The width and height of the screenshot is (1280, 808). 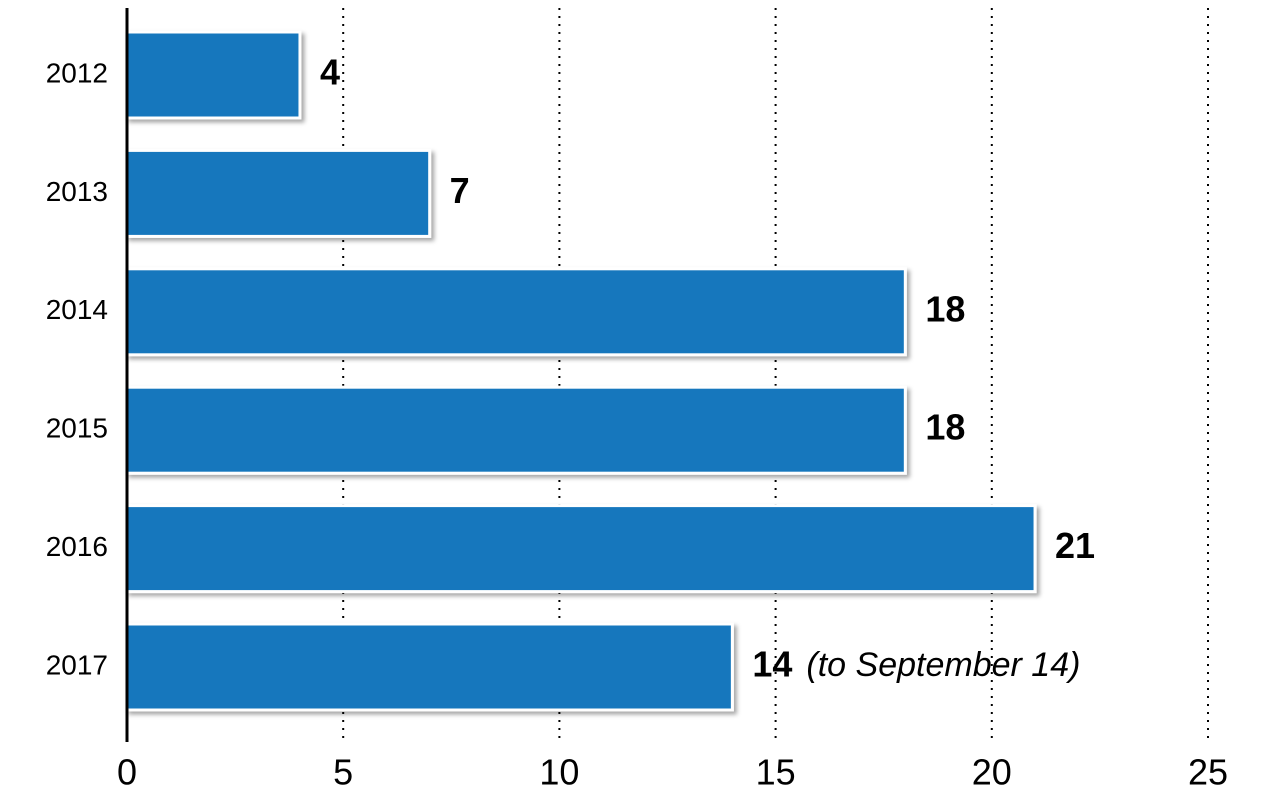 I want to click on value-label: 21, so click(x=1075, y=545).